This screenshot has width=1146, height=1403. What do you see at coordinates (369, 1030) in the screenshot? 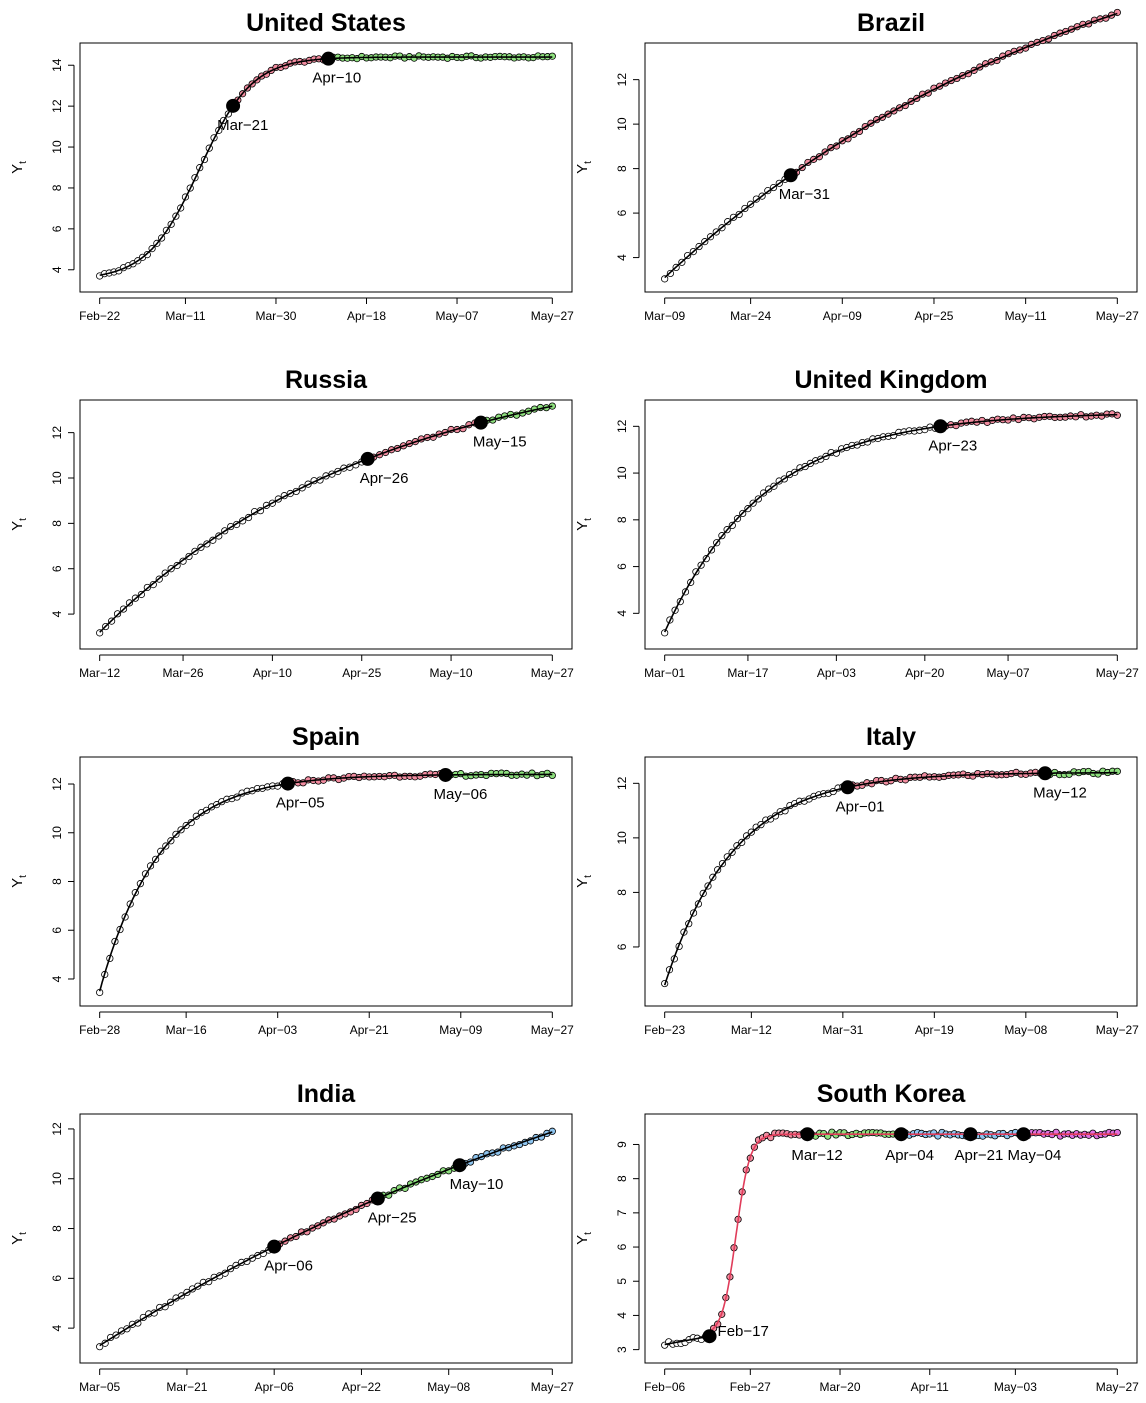
I see `x-tick-label: Apr−21` at bounding box center [369, 1030].